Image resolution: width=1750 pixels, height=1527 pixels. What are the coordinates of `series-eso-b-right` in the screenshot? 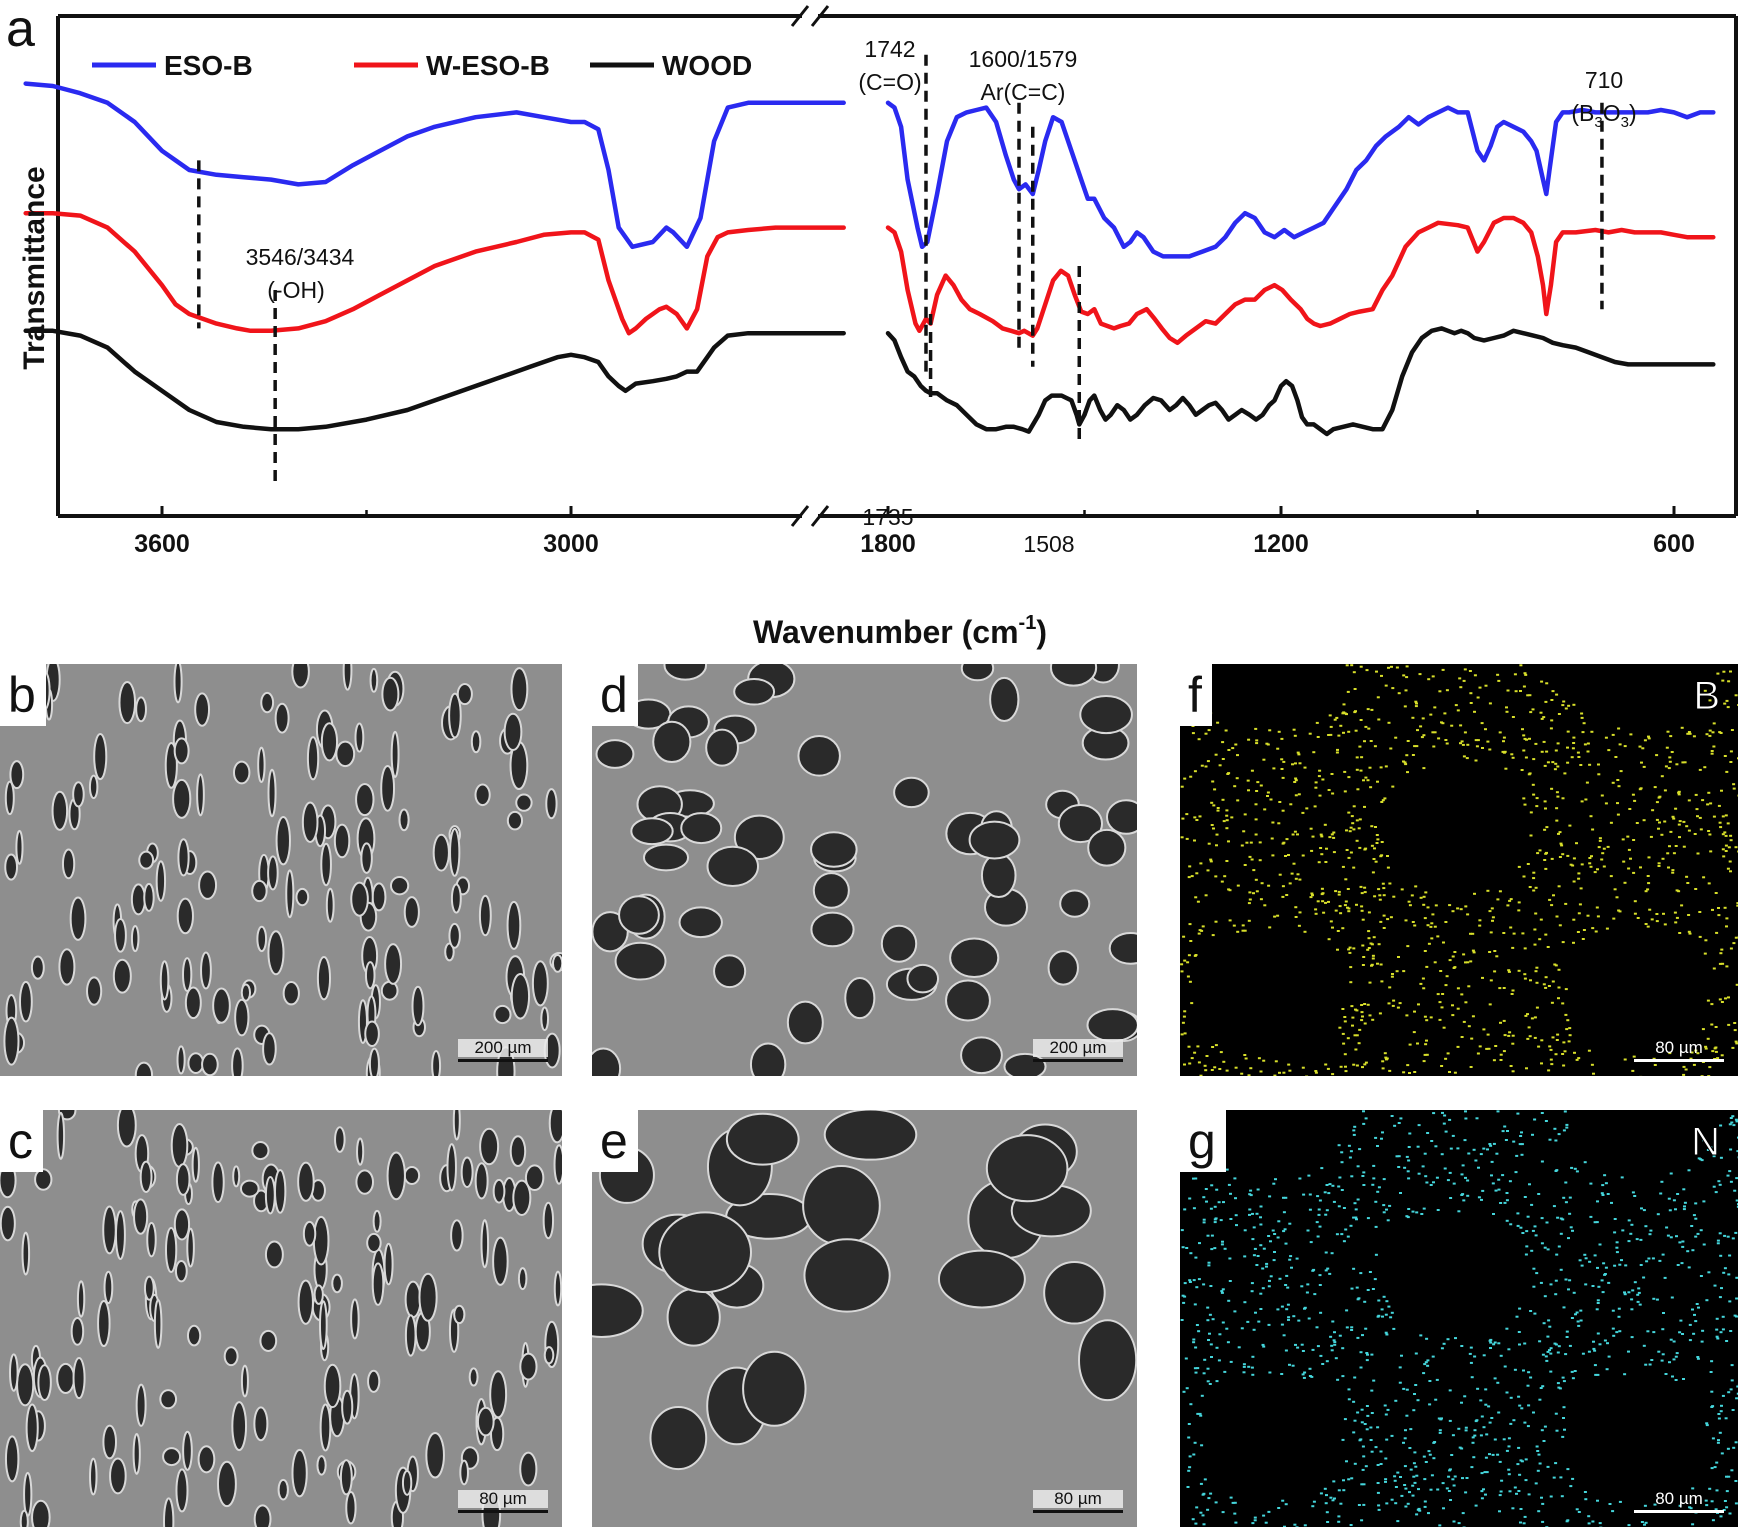 It's located at (1300, 179).